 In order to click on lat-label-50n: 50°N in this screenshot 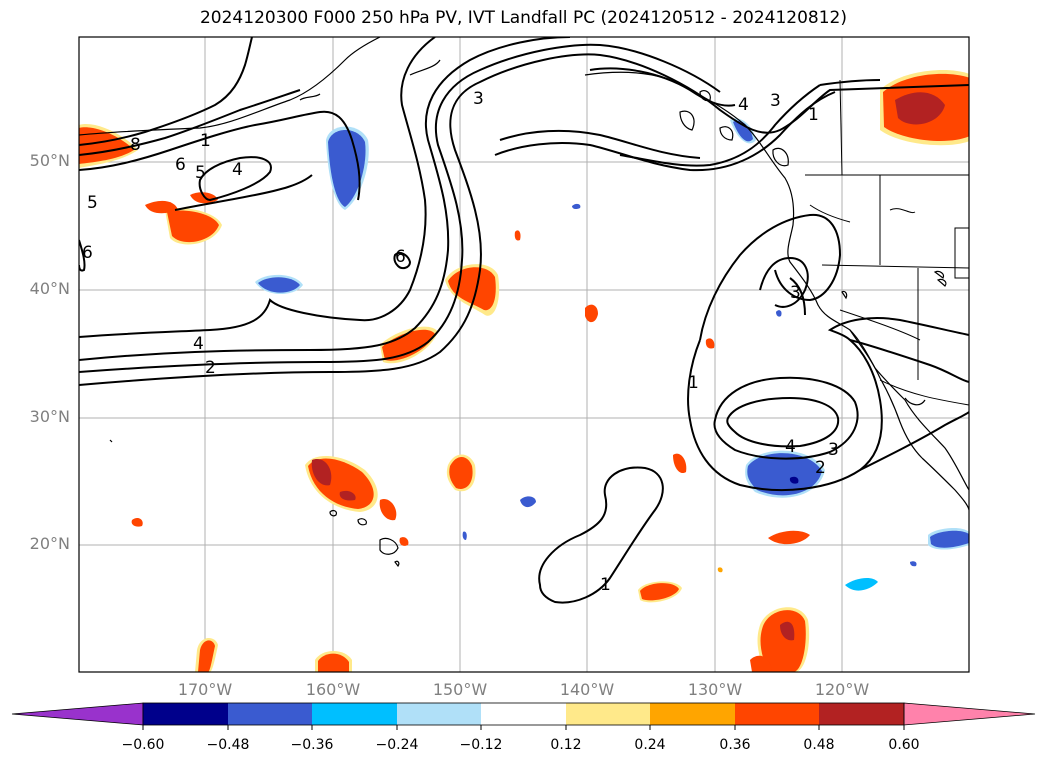, I will do `click(49, 160)`.